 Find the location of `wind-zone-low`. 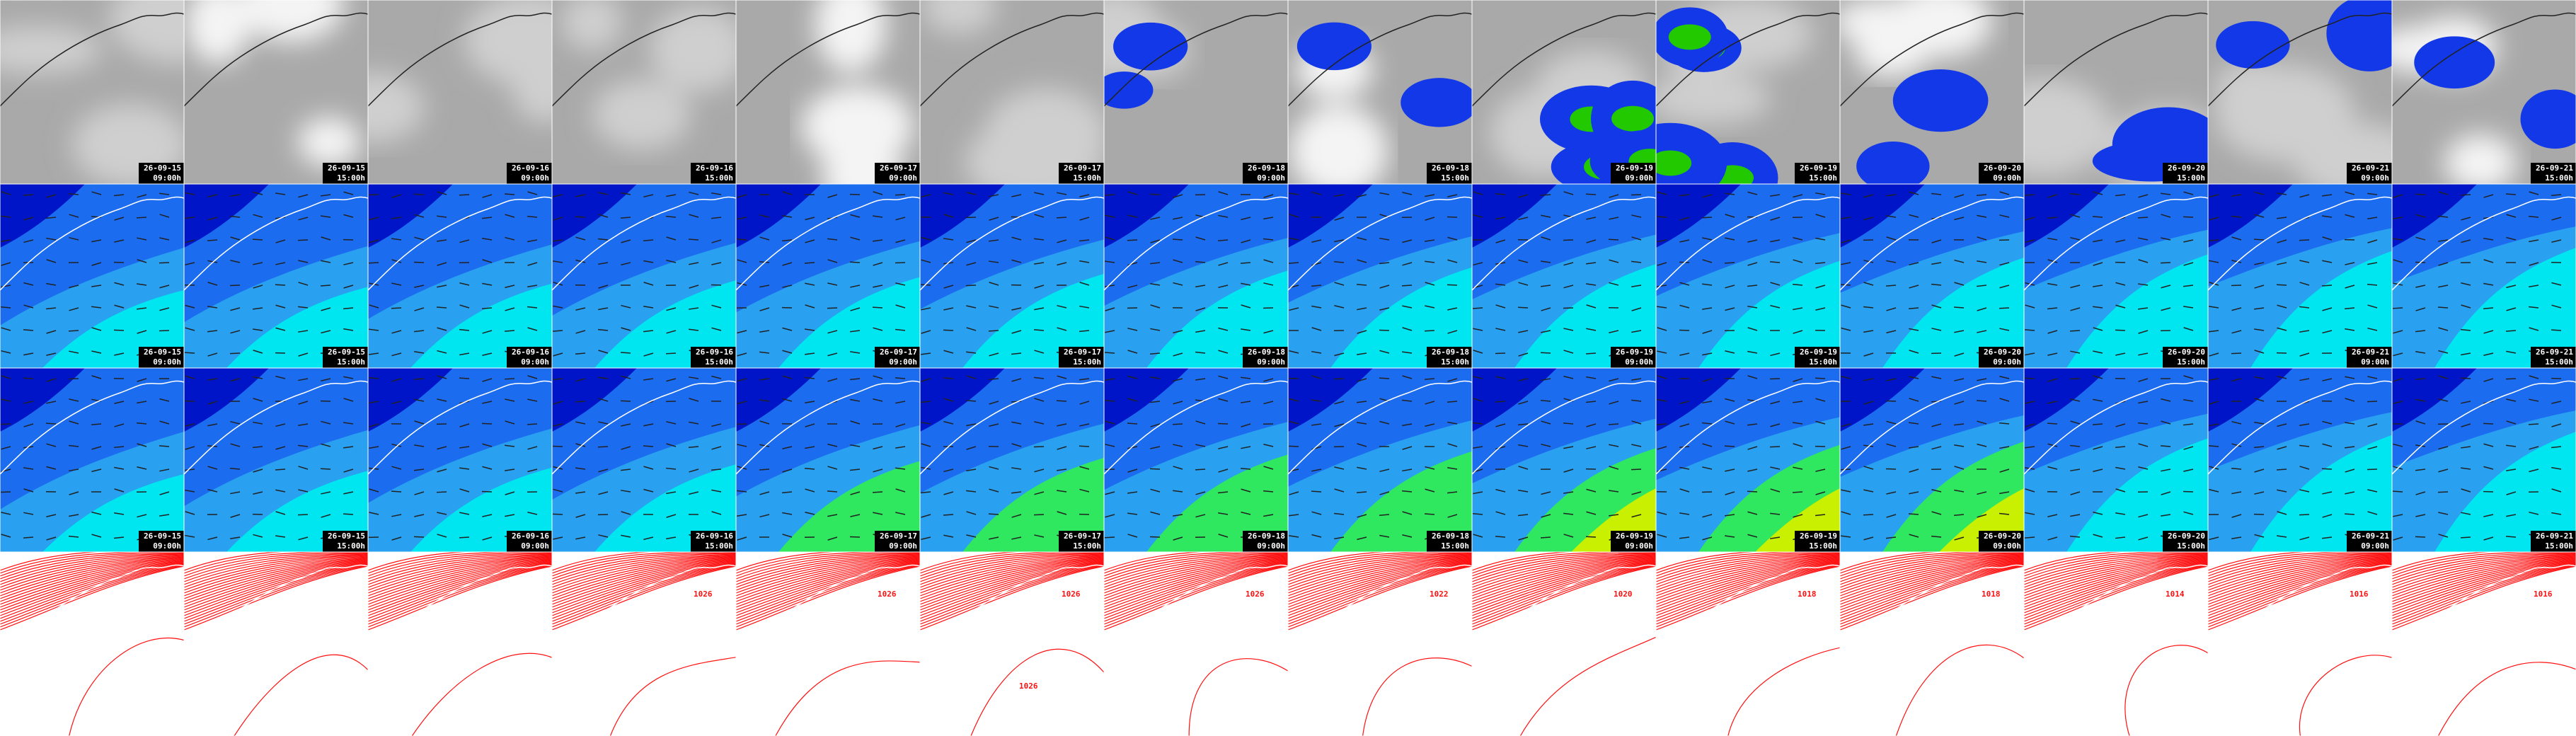

wind-zone-low is located at coordinates (2250, 400).